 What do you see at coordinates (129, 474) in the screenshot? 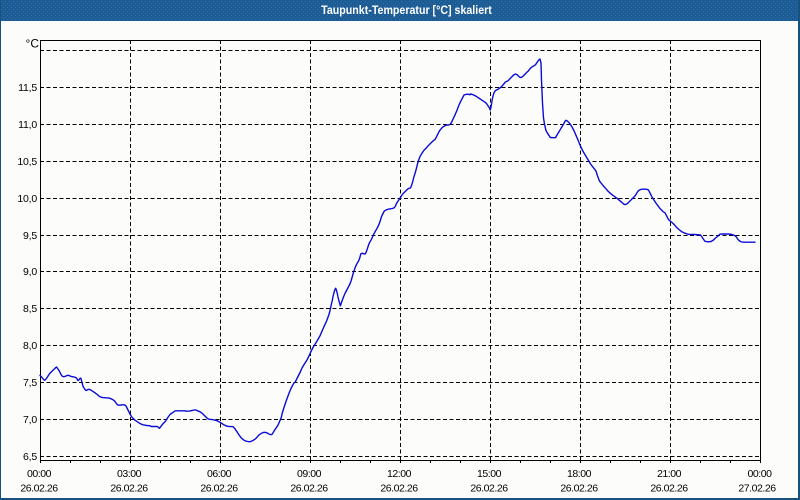
I see `svg-text: 03:00` at bounding box center [129, 474].